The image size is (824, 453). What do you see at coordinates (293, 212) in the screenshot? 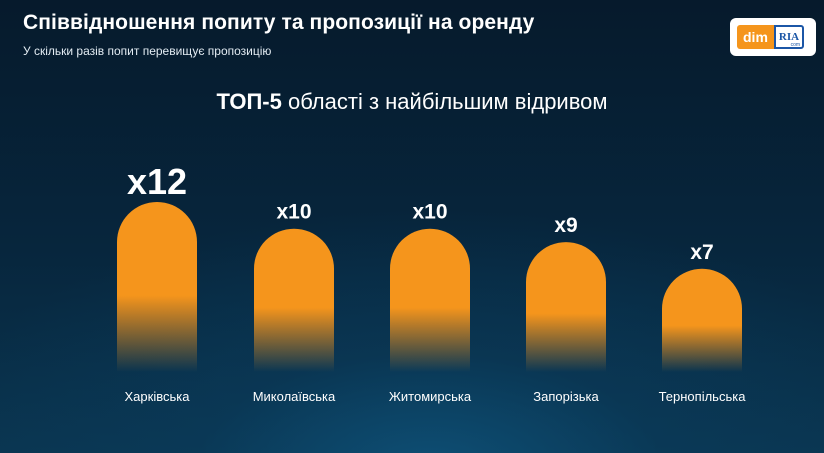
I see `data-label-2: x10` at bounding box center [293, 212].